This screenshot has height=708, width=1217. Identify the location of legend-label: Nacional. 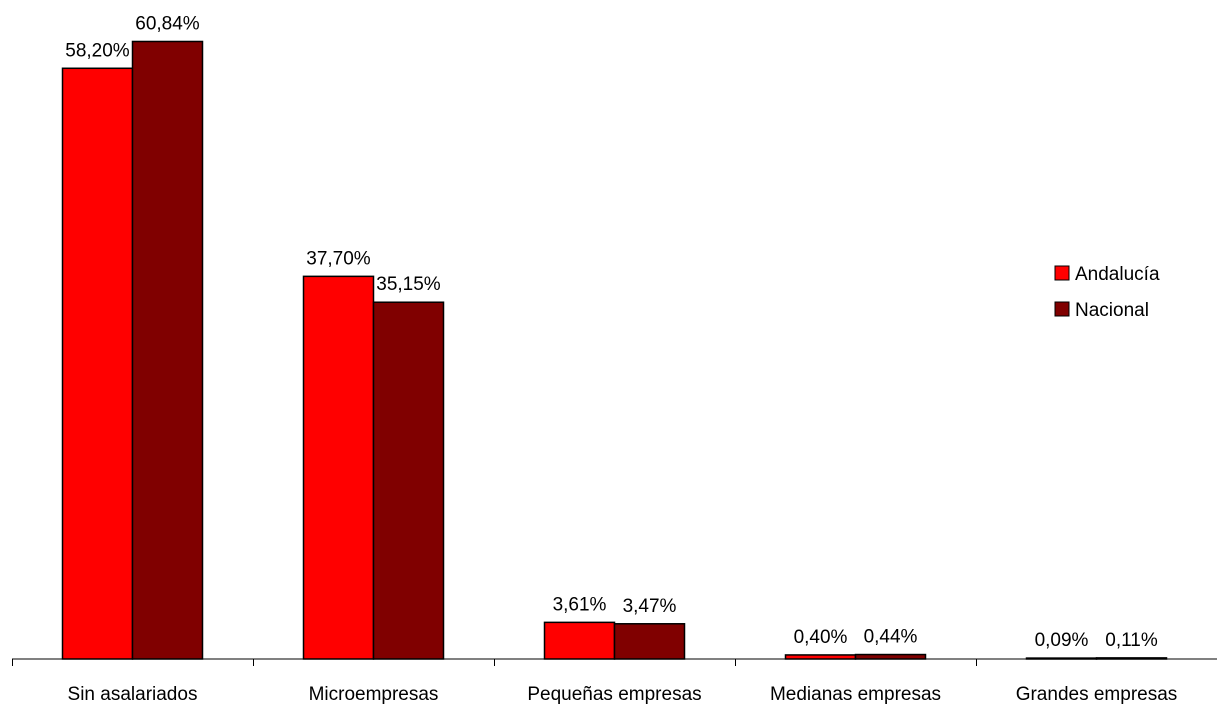
(1112, 310).